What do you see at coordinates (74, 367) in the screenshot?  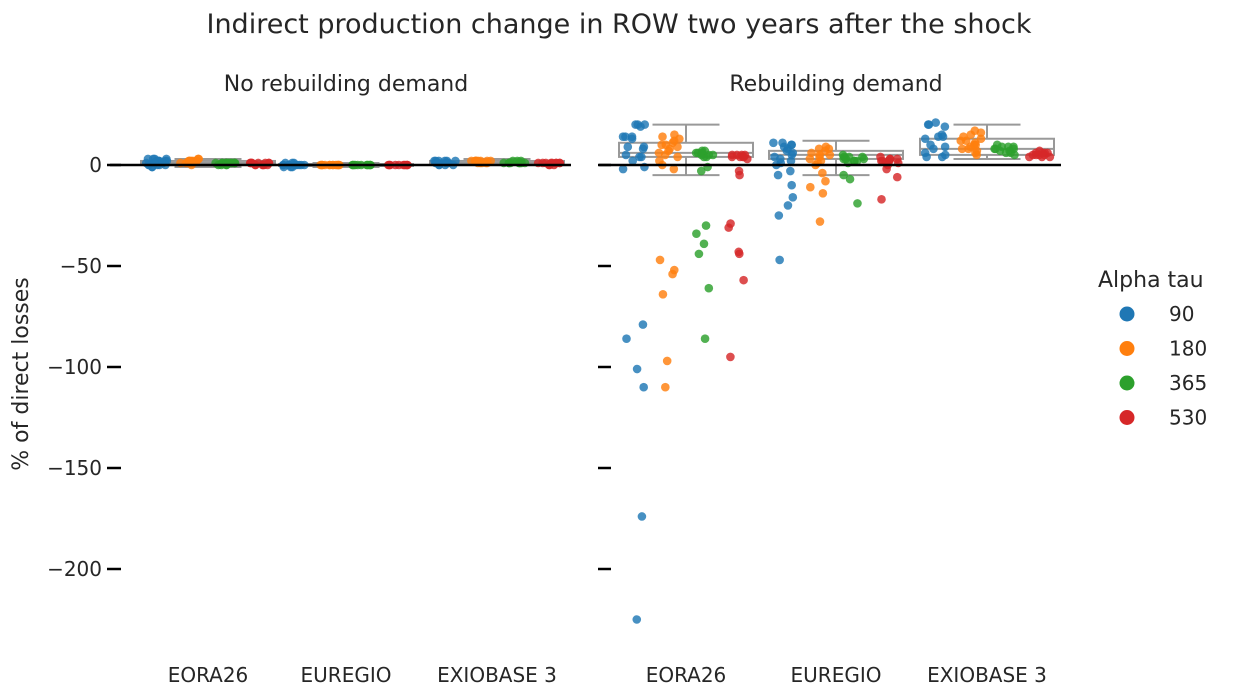 I see `y-tick-label: −100` at bounding box center [74, 367].